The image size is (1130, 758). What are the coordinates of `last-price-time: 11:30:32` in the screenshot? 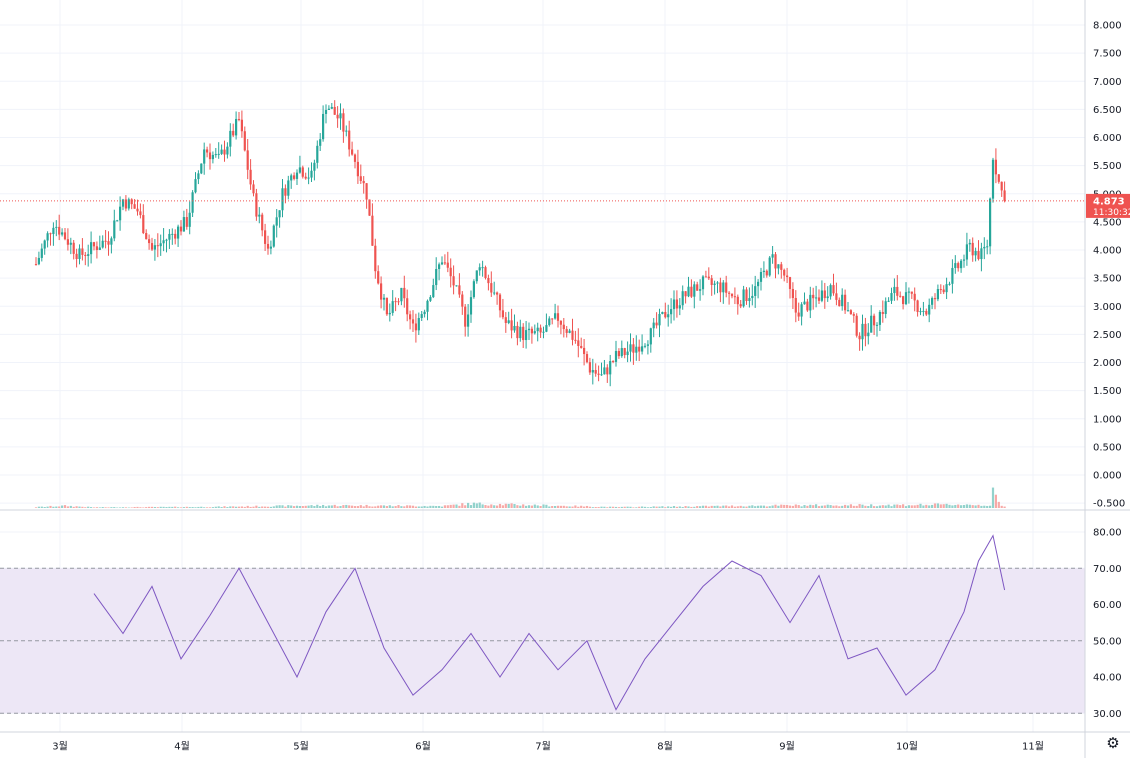 It's located at (1111, 213).